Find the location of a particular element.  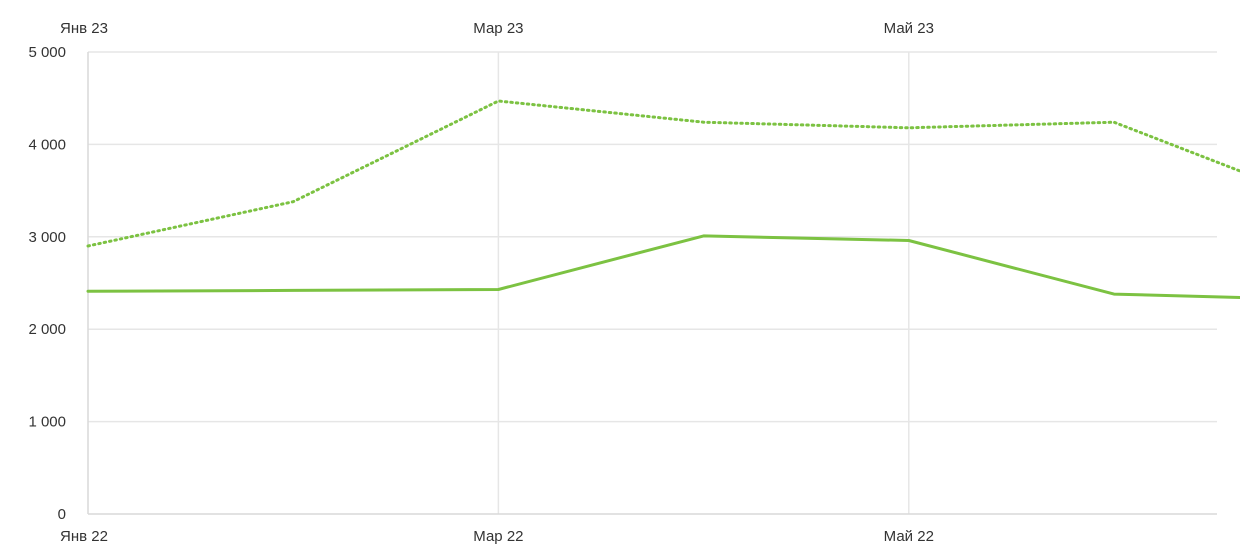

x-bottom-tick-label: Мар 22 is located at coordinates (498, 536).